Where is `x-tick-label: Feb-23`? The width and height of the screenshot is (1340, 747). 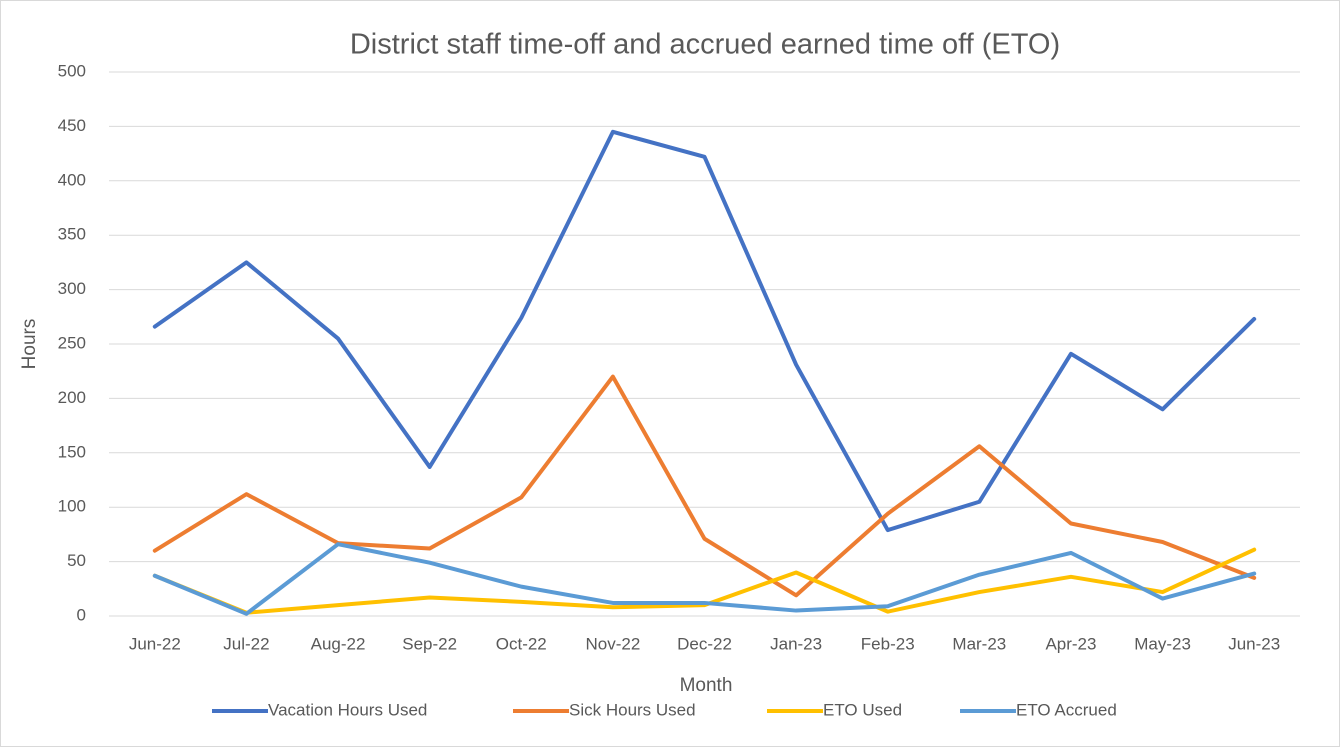
x-tick-label: Feb-23 is located at coordinates (888, 643).